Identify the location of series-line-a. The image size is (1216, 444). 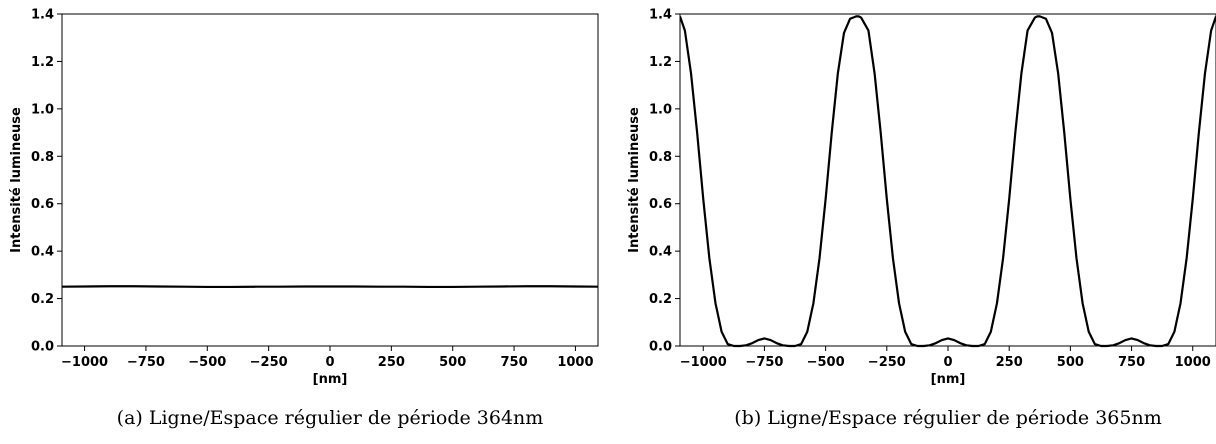
(330, 287).